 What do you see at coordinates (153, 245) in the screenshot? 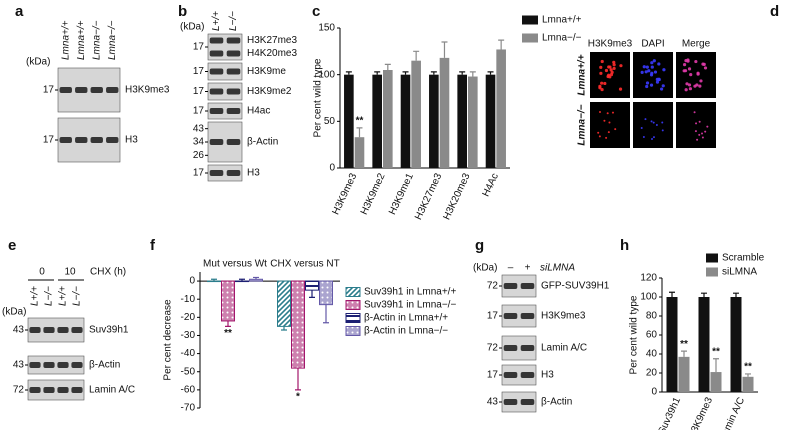
I see `panel-letter: f` at bounding box center [153, 245].